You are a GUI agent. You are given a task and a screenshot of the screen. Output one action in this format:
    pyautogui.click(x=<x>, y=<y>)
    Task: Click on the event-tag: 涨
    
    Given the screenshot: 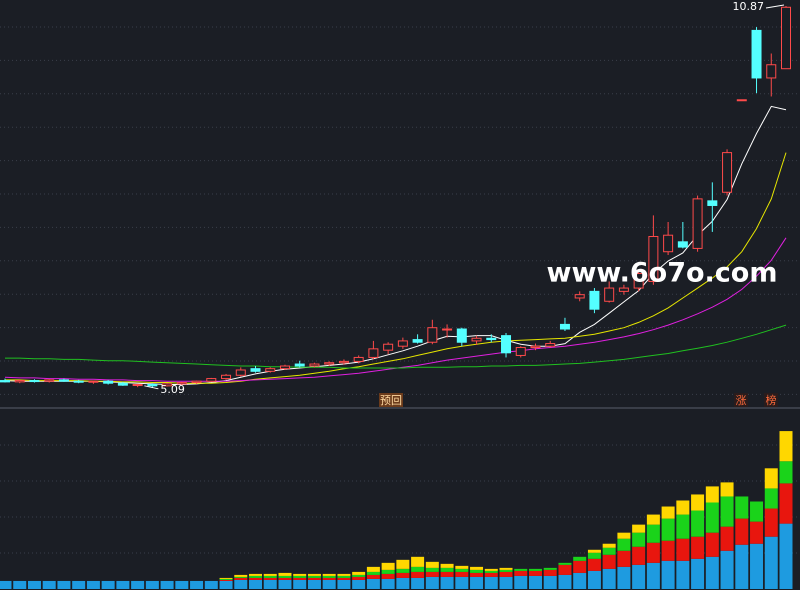 What is the action you would take?
    pyautogui.click(x=741, y=400)
    